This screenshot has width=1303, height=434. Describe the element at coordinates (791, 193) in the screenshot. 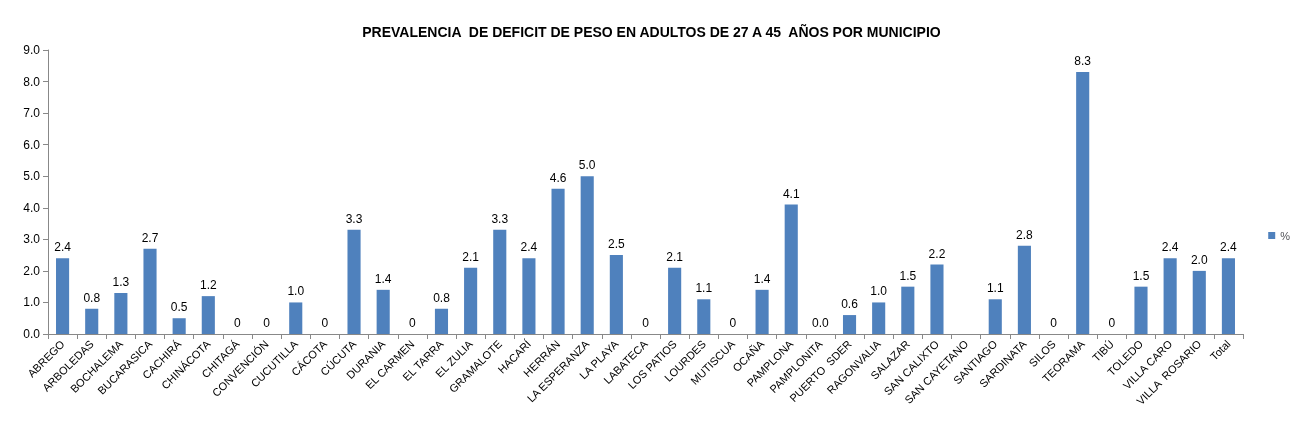

I see `data-label: 4.1` at that location.